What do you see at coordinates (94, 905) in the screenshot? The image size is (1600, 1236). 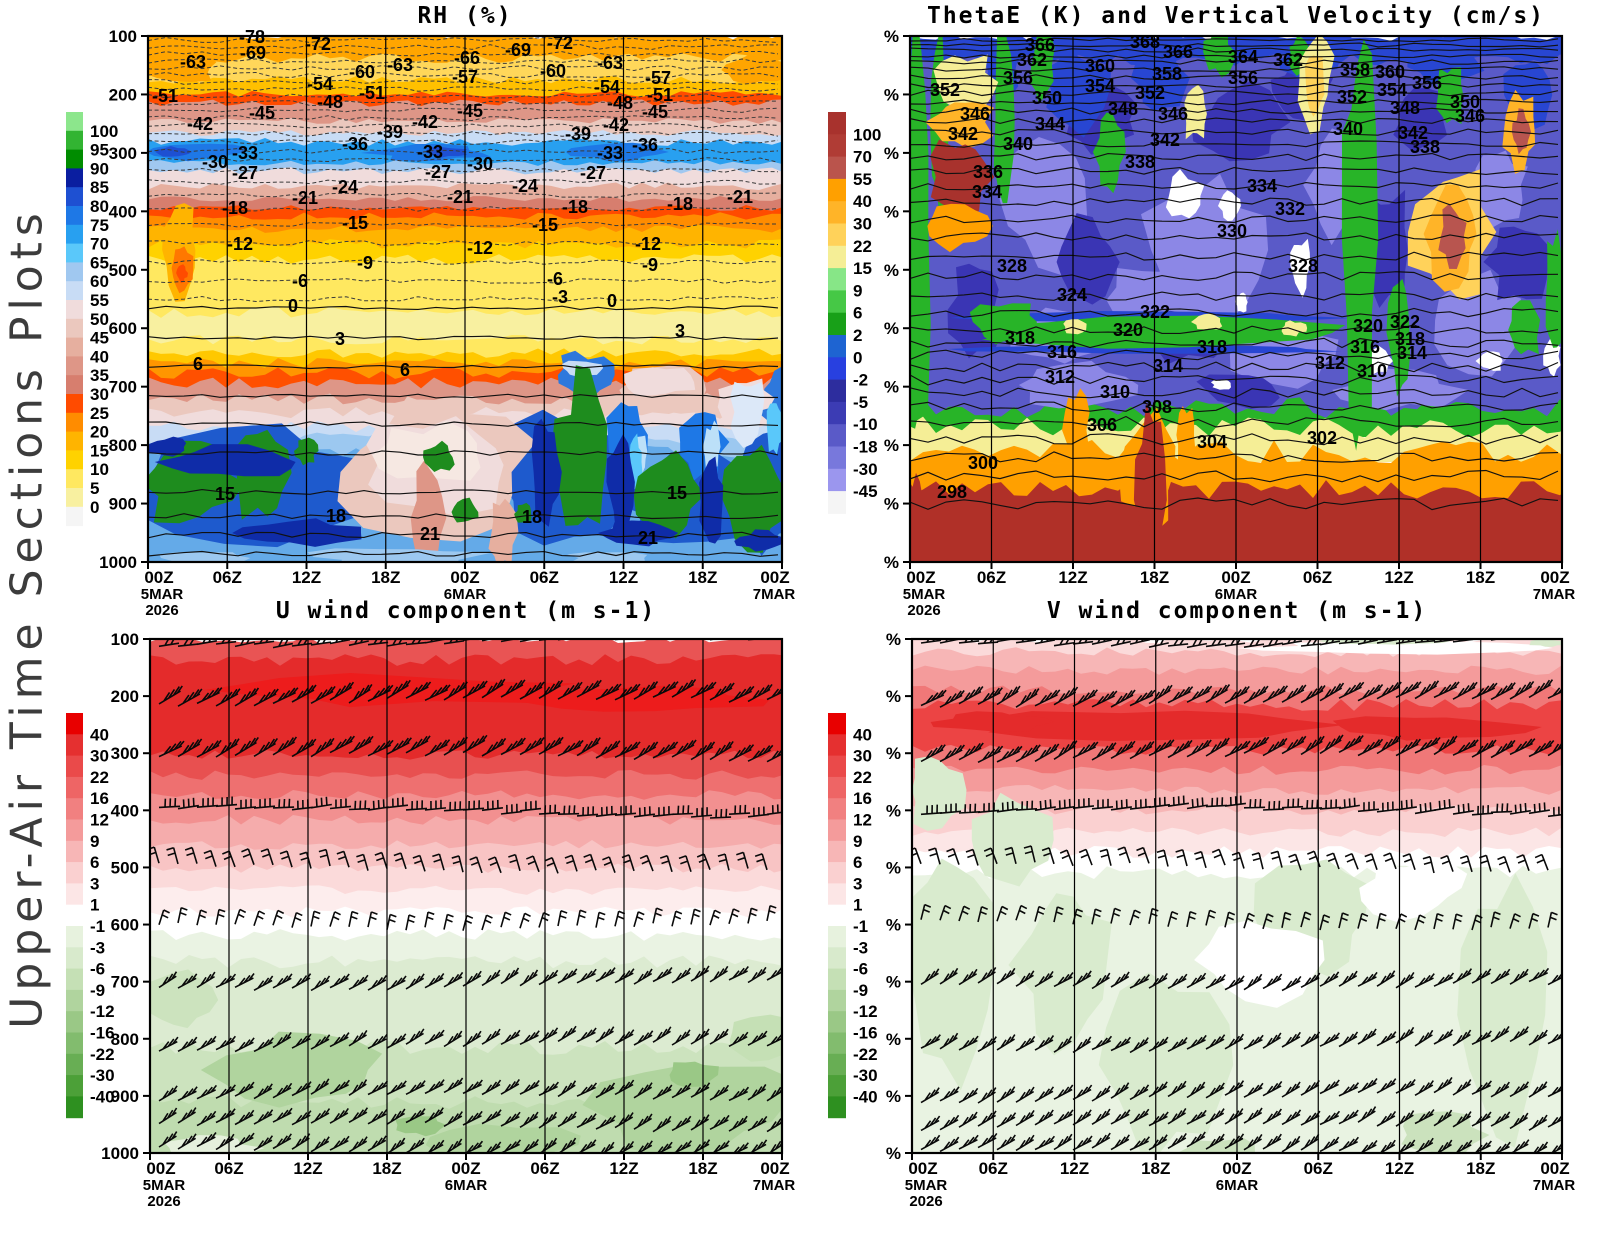 I see `uwind-colorbar-value: 1` at bounding box center [94, 905].